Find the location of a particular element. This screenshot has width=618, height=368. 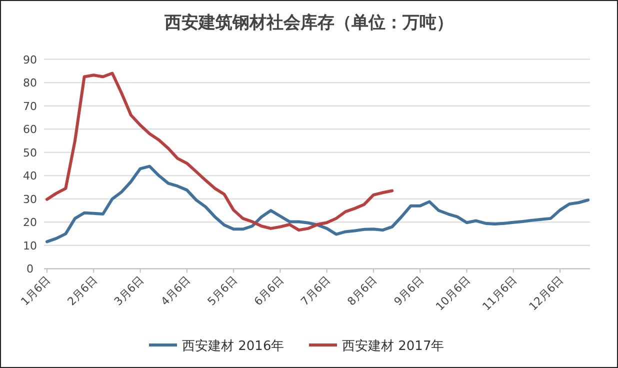

legend-label: 西安建材 2017年 is located at coordinates (393, 346).